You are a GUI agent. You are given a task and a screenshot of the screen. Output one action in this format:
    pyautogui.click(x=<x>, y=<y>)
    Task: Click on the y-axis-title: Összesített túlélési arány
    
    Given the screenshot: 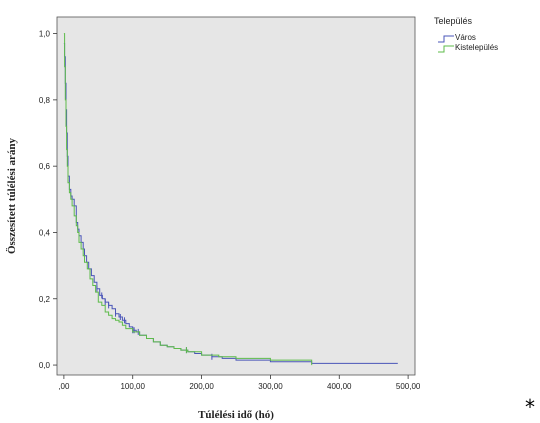 What is the action you would take?
    pyautogui.click(x=11, y=195)
    